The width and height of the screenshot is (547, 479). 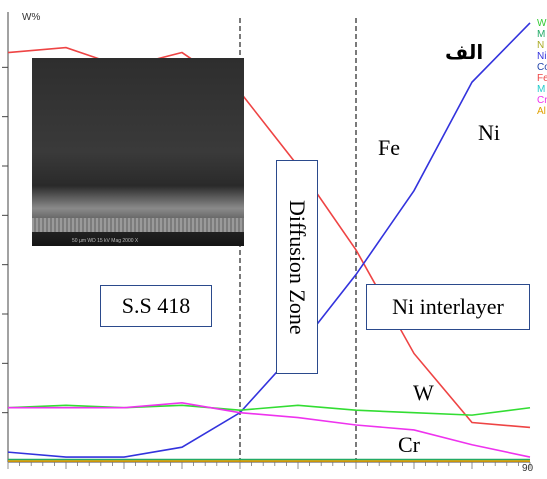 I want to click on legend-entry: Co, so click(x=542, y=67).